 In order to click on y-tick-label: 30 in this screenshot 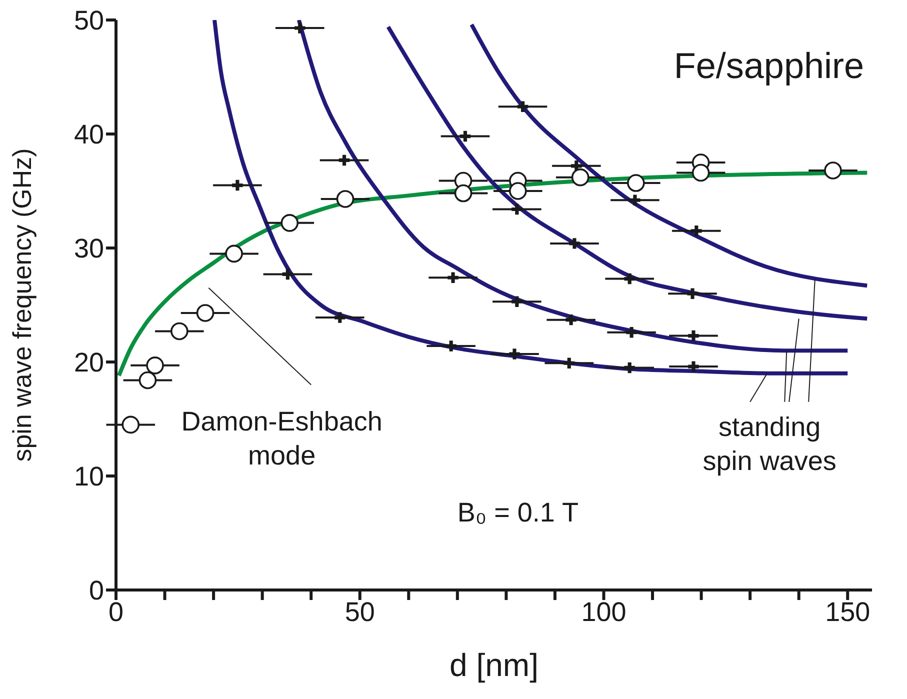, I will do `click(89, 249)`.